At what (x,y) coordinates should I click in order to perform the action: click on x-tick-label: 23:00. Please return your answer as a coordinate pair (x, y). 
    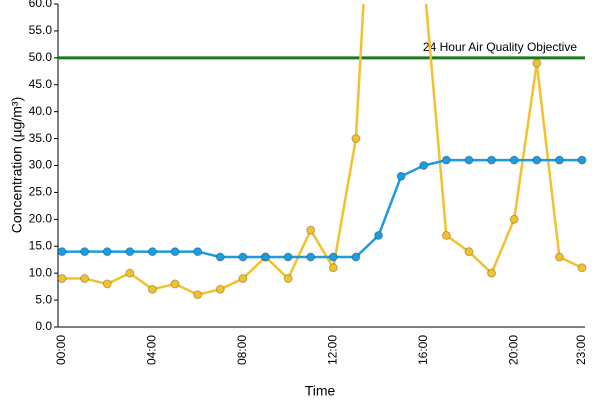
    Looking at the image, I should click on (581, 350).